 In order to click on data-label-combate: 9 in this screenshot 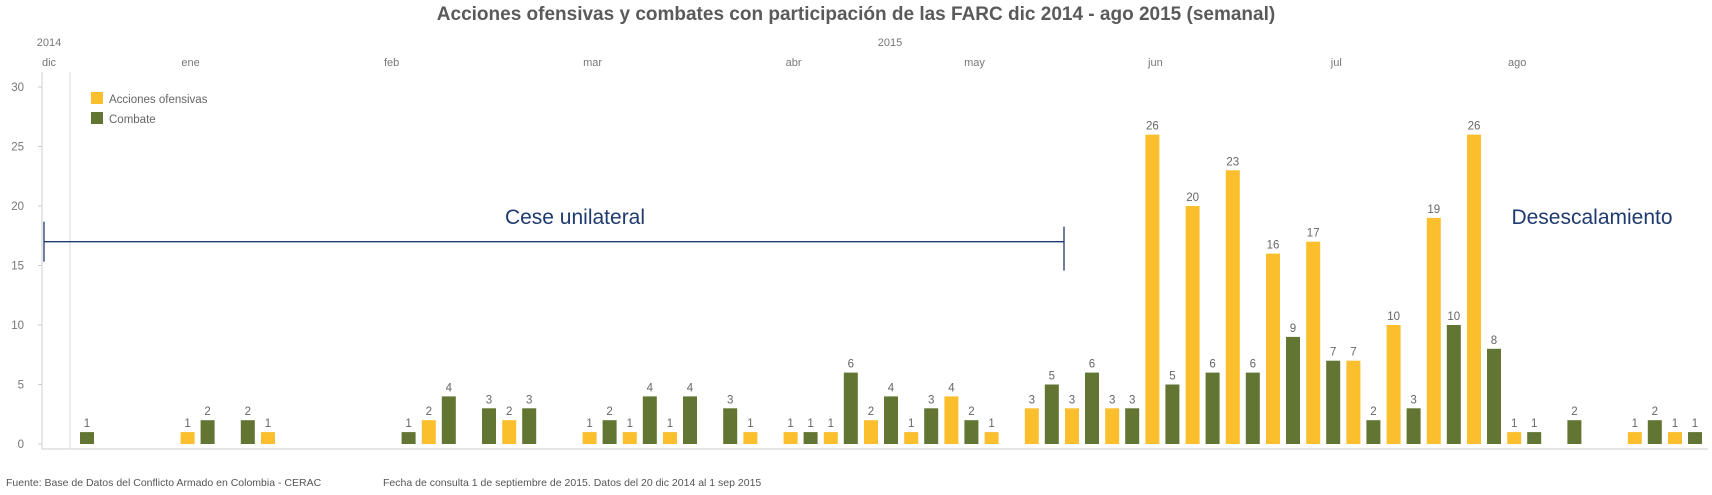, I will do `click(1293, 329)`.